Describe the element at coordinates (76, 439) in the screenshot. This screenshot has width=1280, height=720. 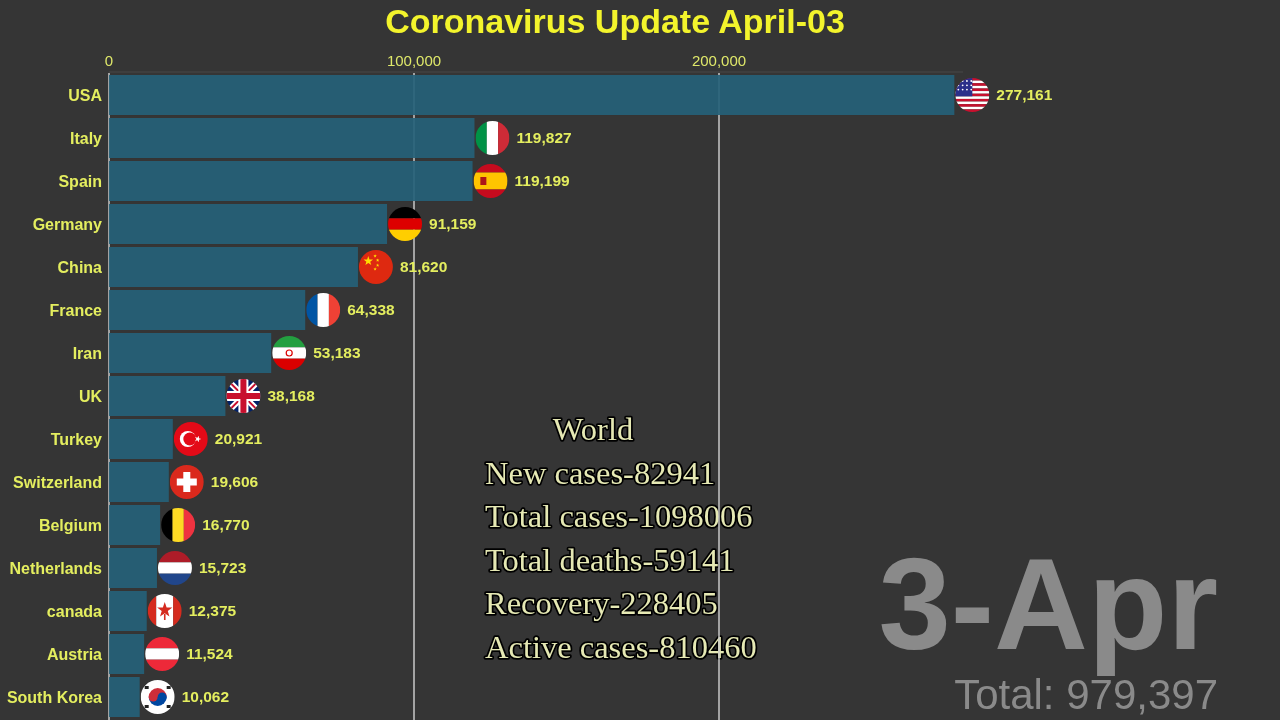
I see `y-tick-label: Turkey` at that location.